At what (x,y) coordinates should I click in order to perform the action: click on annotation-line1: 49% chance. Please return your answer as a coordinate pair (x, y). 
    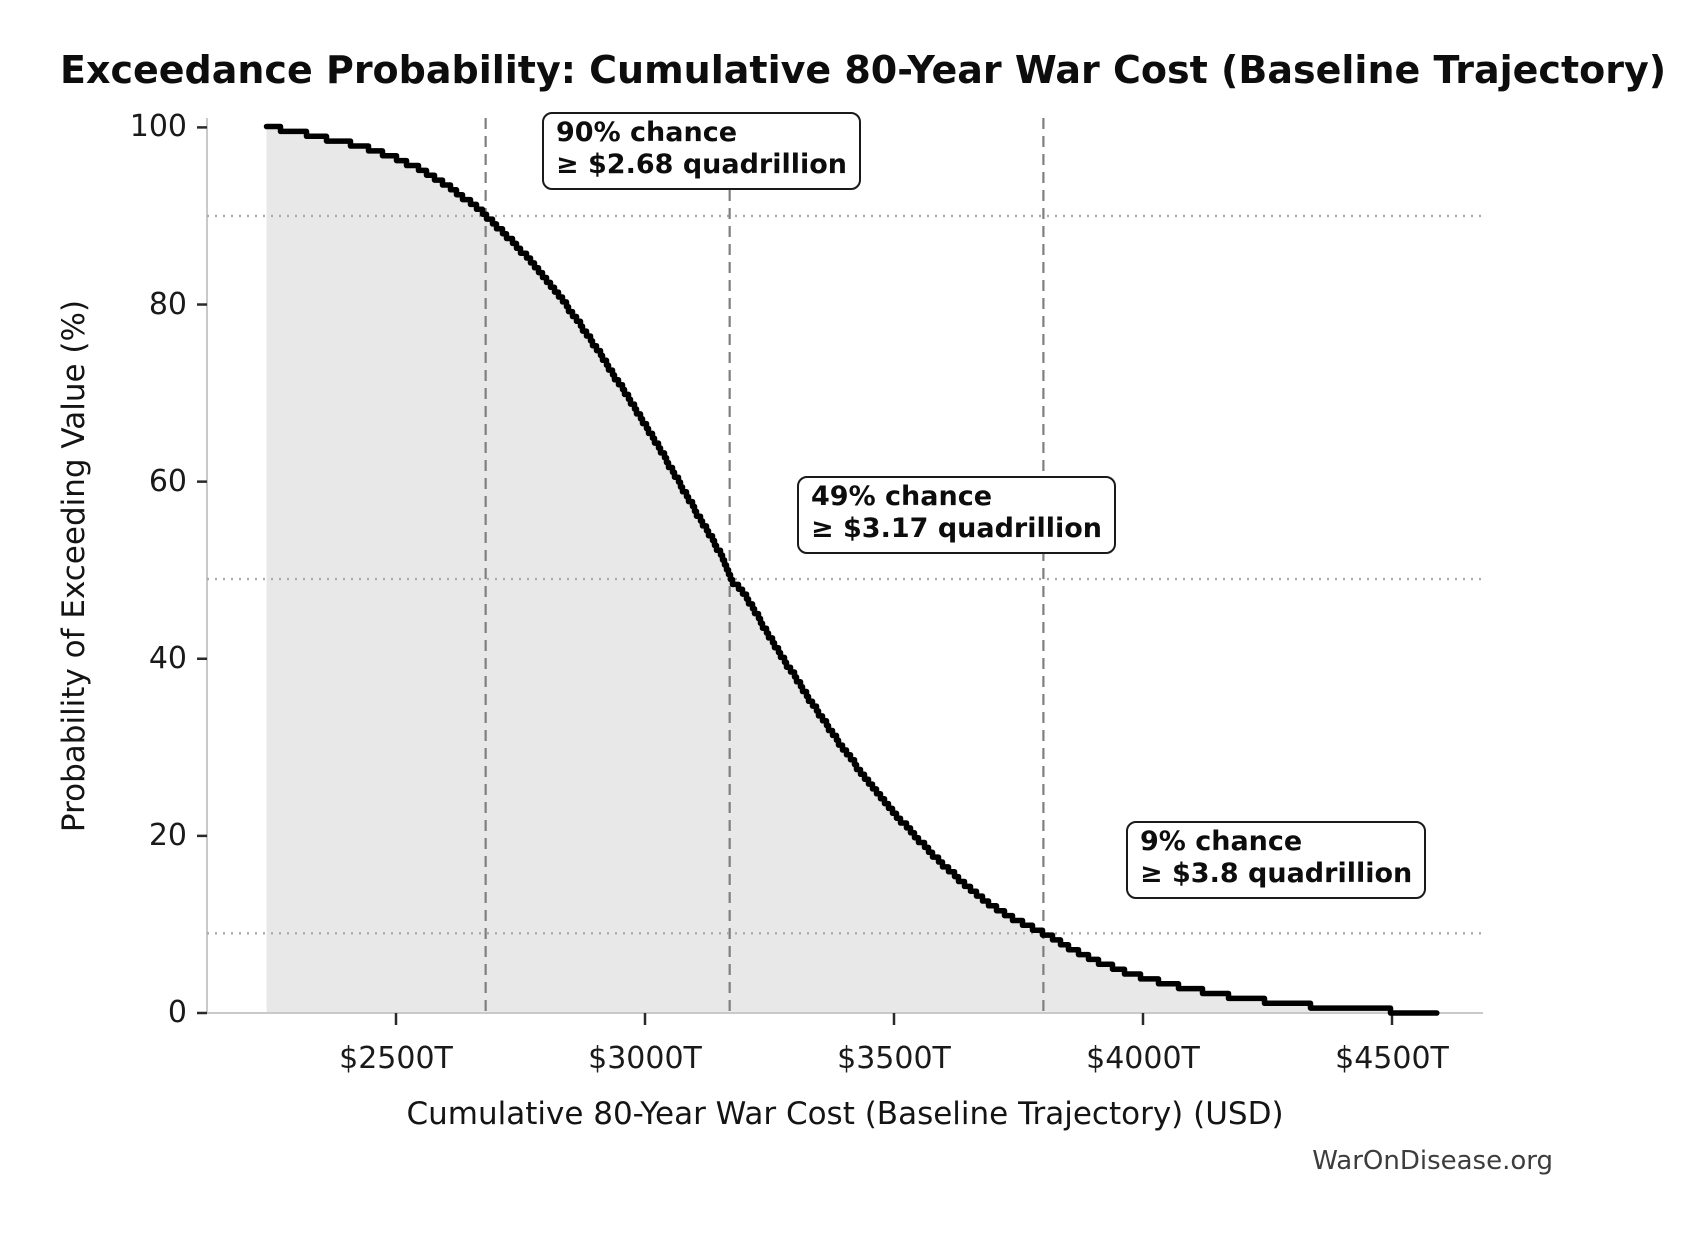
    Looking at the image, I should click on (902, 496).